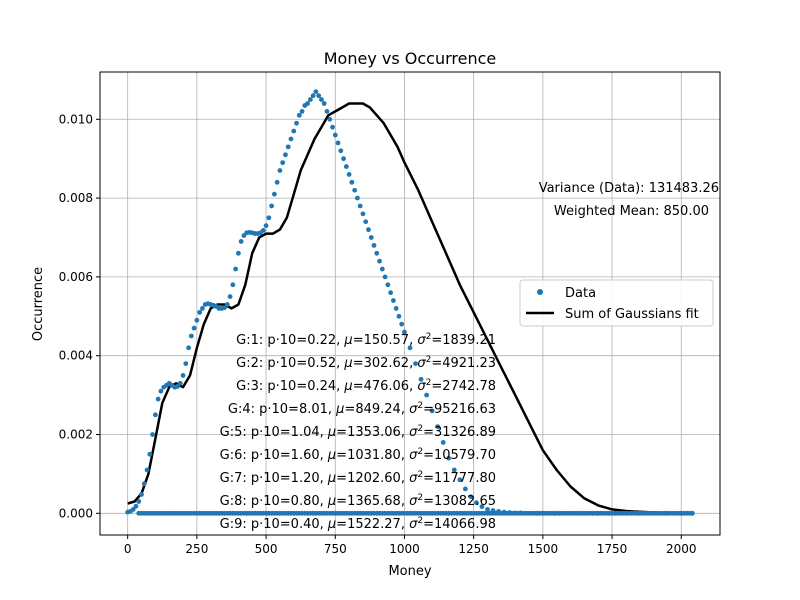 The image size is (800, 600). What do you see at coordinates (76, 119) in the screenshot?
I see `y-tick-label: 0.010` at bounding box center [76, 119].